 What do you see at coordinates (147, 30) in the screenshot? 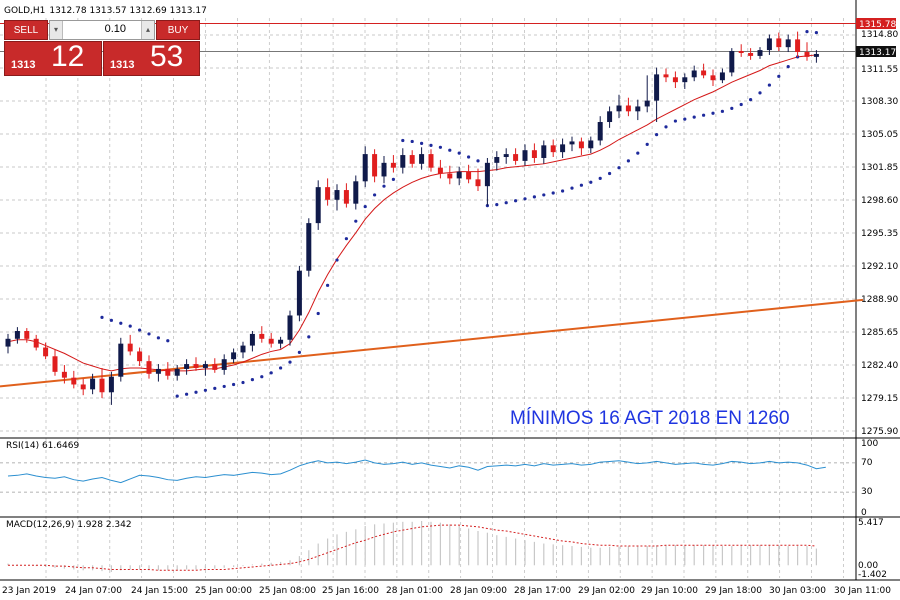
I see `lot-increase-icon: ▴` at bounding box center [147, 30].